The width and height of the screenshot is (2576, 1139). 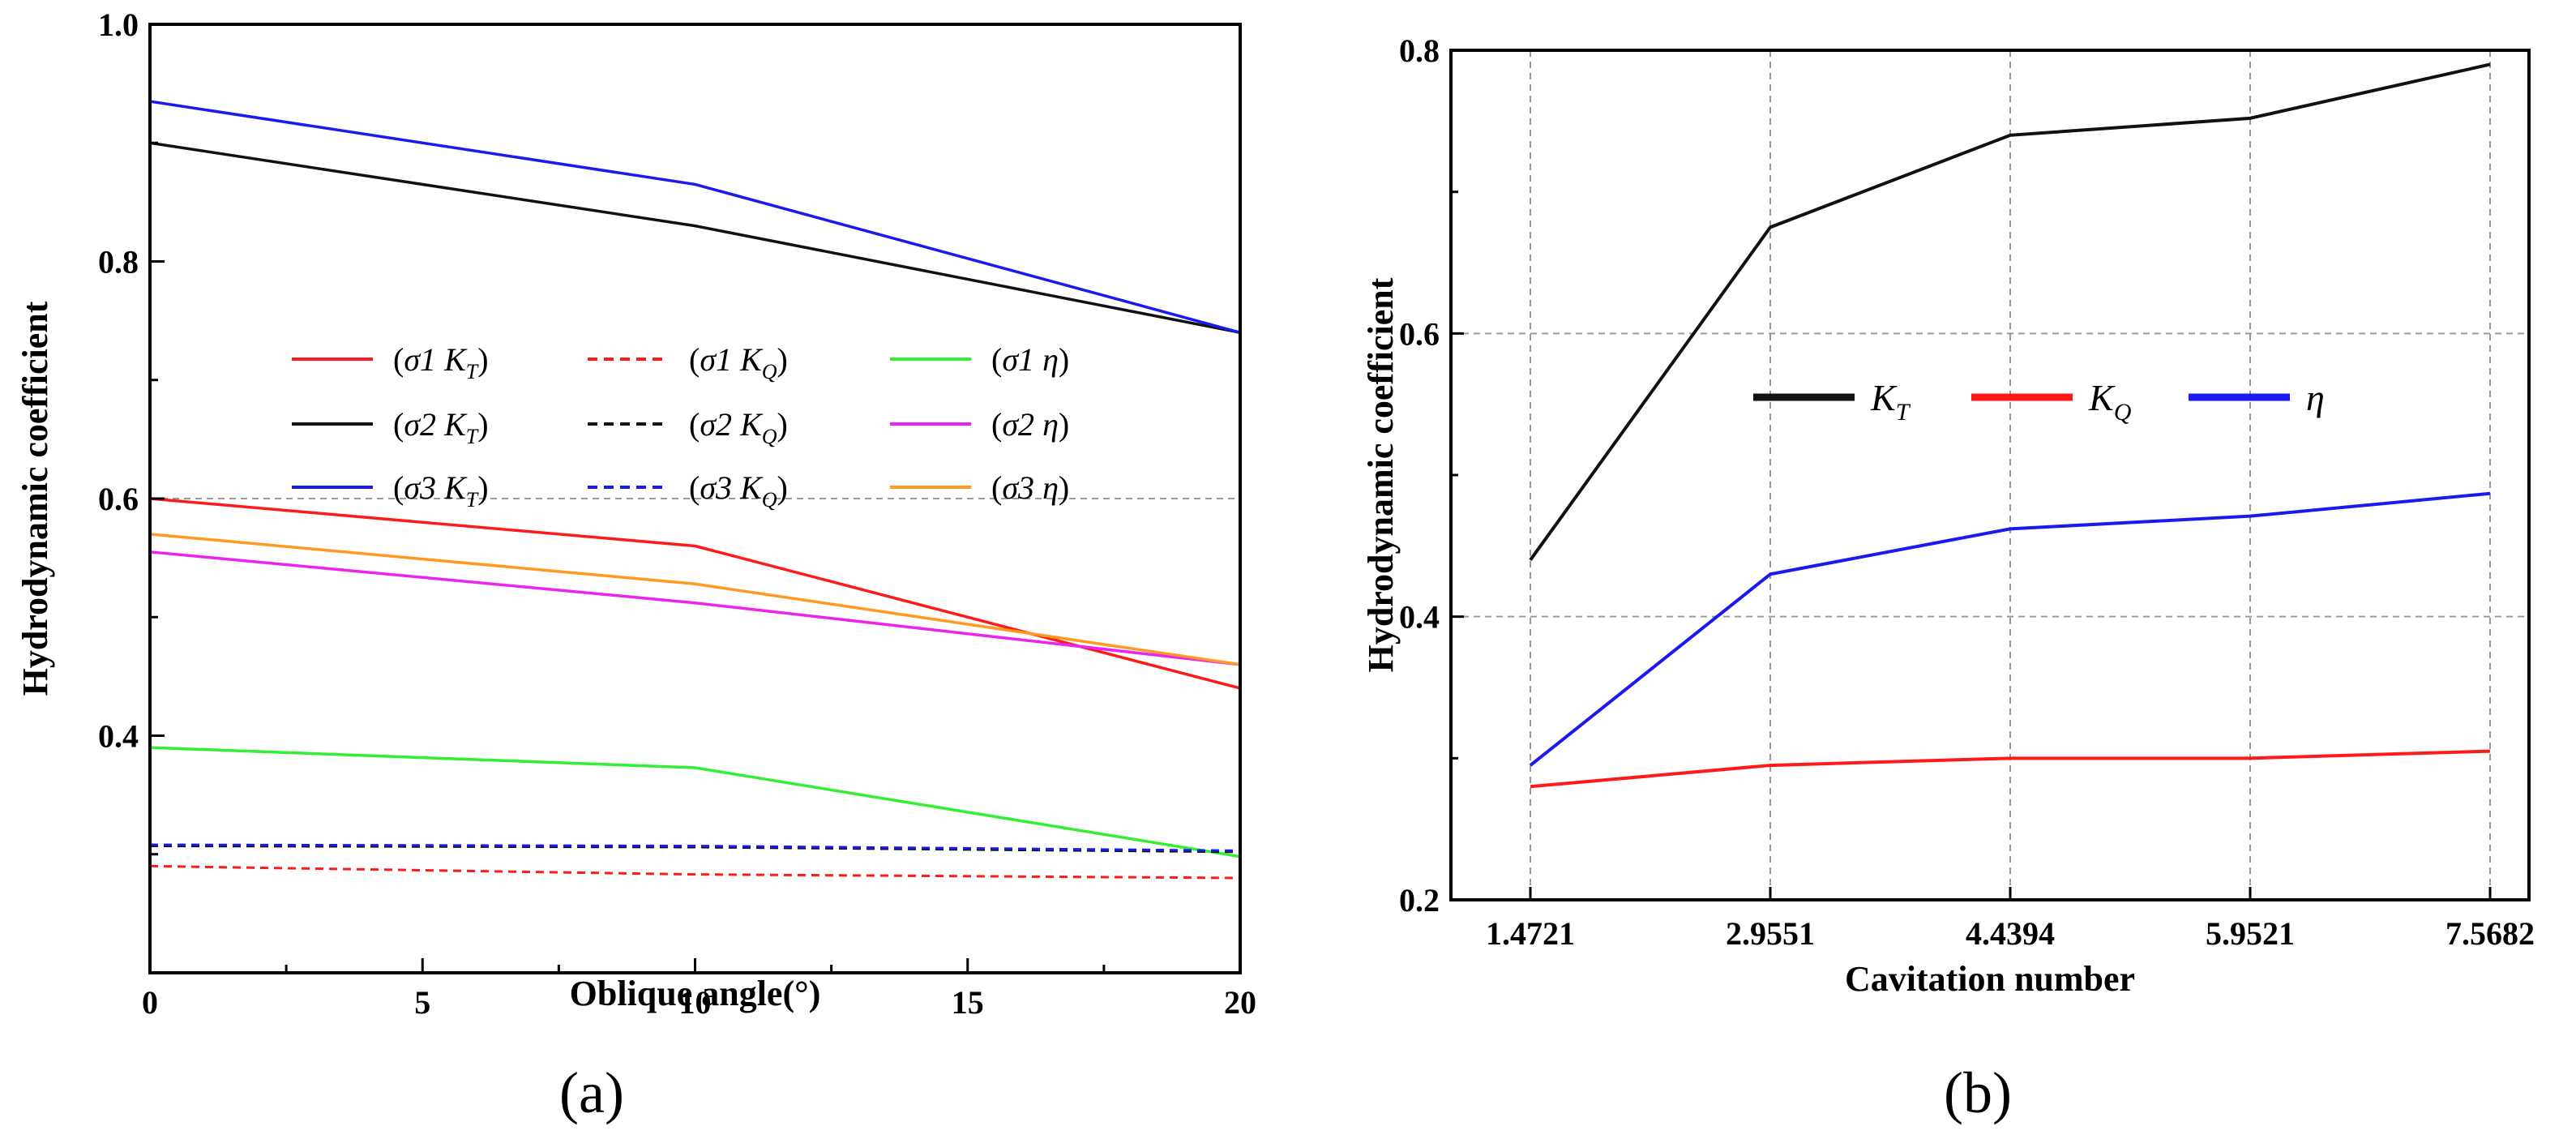 What do you see at coordinates (968, 1002) in the screenshot?
I see `x-tick-label: 15` at bounding box center [968, 1002].